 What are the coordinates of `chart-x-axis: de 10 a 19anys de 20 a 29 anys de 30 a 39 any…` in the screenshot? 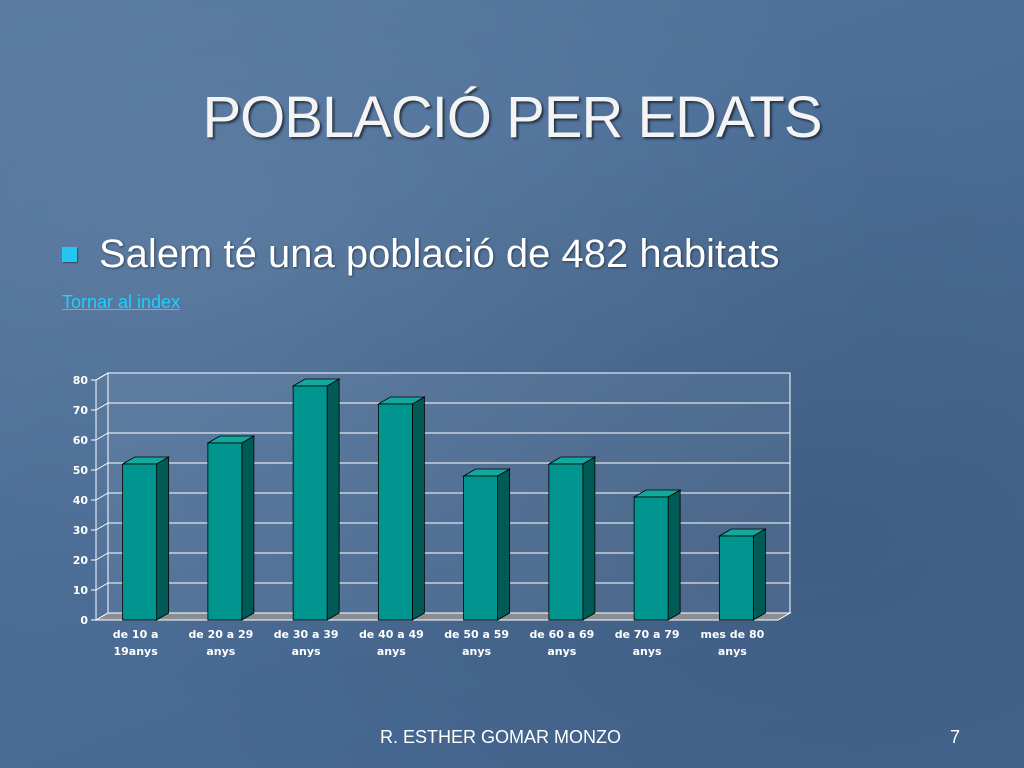 It's located at (439, 643).